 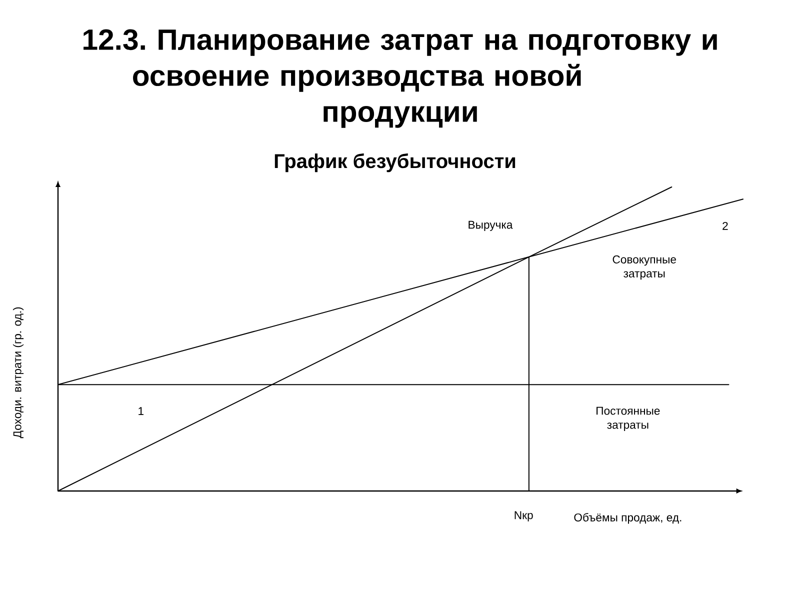 What do you see at coordinates (523, 516) in the screenshot?
I see `text: Nкр` at bounding box center [523, 516].